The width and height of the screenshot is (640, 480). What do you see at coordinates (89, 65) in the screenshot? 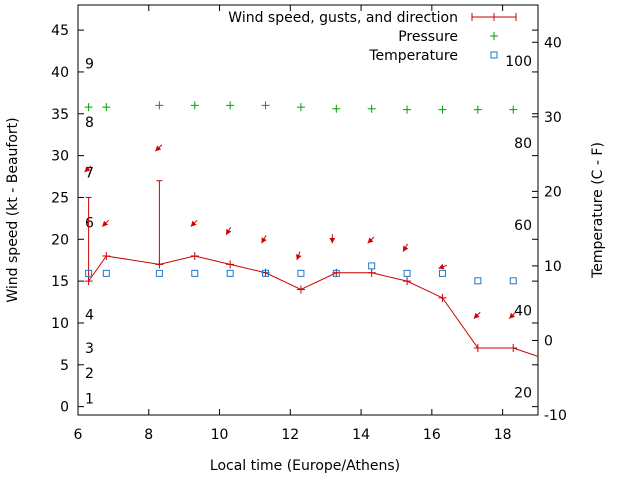
I see `beaufort-label: 9` at bounding box center [89, 65].